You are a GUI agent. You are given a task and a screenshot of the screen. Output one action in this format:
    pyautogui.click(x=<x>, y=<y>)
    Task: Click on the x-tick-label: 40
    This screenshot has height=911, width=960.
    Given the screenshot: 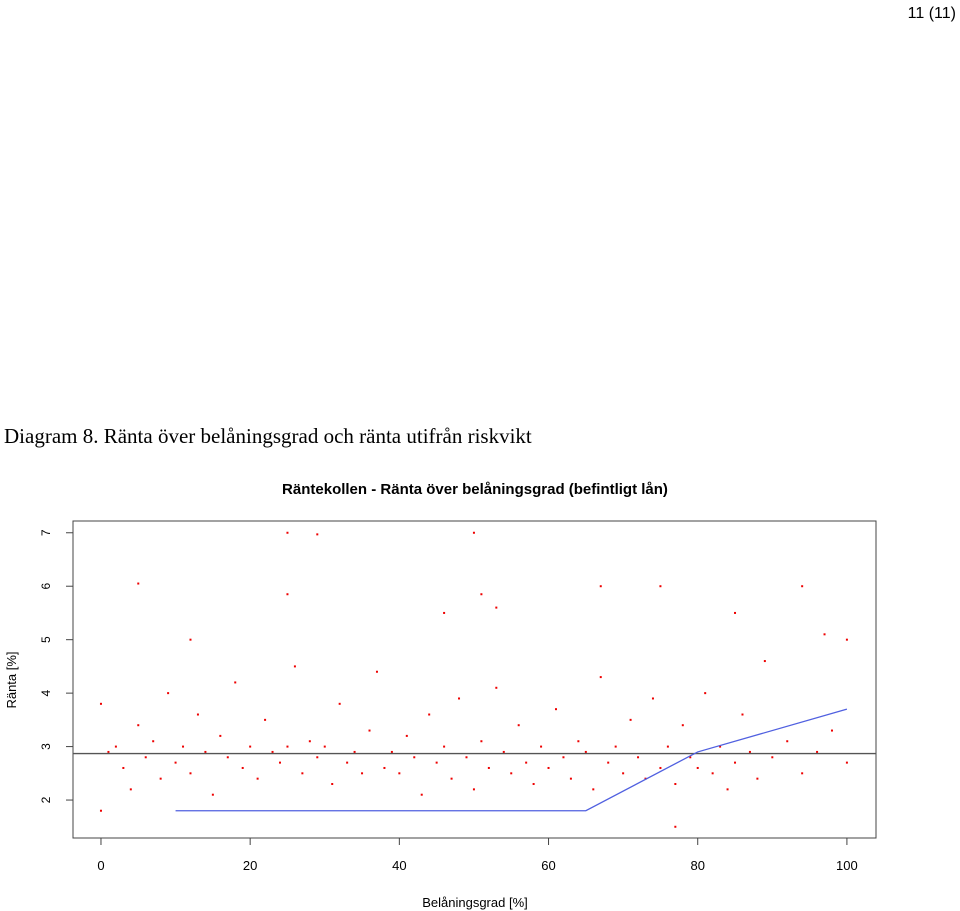 What is the action you would take?
    pyautogui.click(x=399, y=865)
    